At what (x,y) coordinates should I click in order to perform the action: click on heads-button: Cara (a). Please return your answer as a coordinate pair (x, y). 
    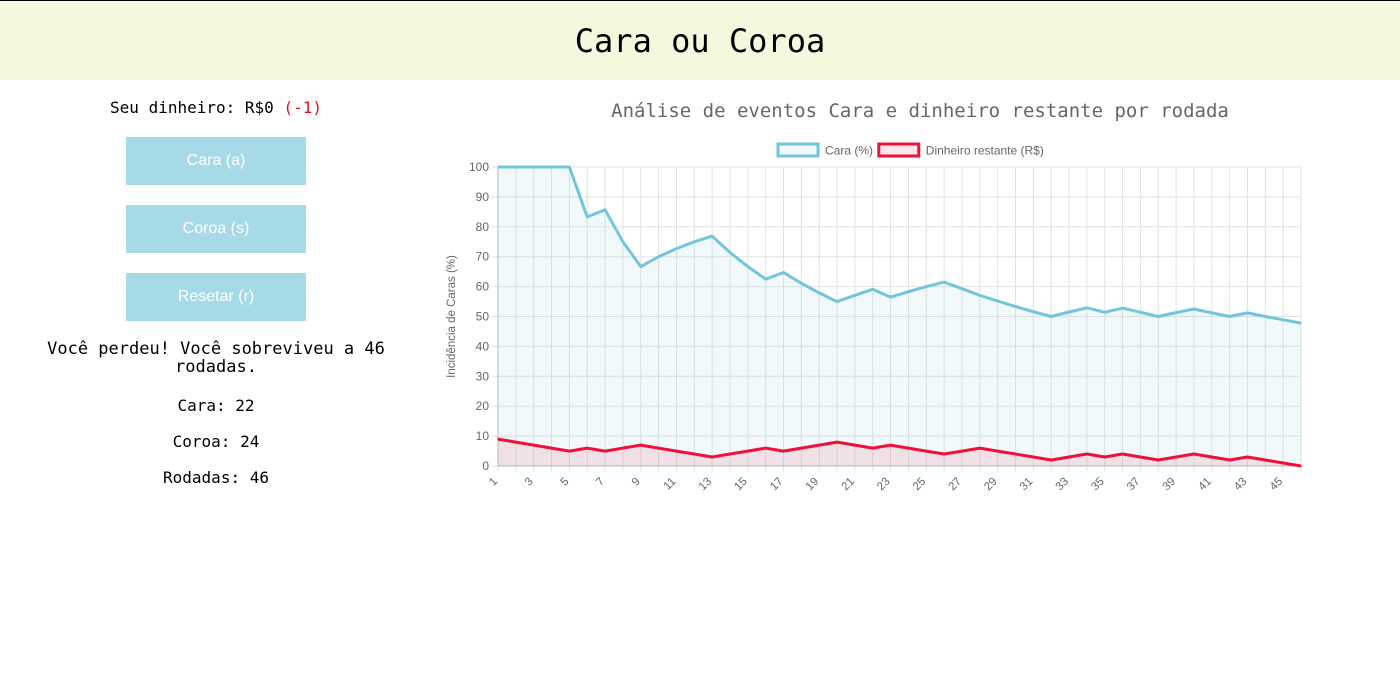
    Looking at the image, I should click on (216, 161).